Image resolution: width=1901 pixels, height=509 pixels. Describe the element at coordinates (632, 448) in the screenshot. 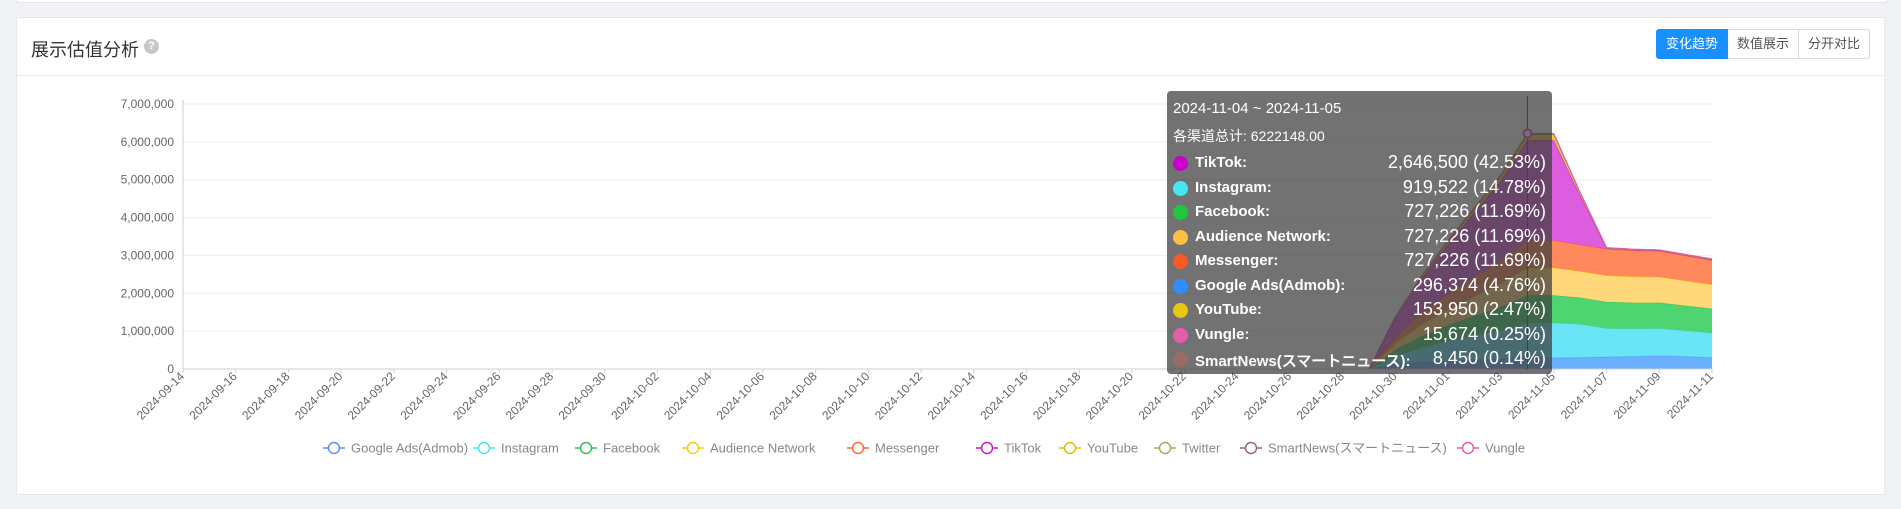

I see `legend-item-label: Facebook` at that location.